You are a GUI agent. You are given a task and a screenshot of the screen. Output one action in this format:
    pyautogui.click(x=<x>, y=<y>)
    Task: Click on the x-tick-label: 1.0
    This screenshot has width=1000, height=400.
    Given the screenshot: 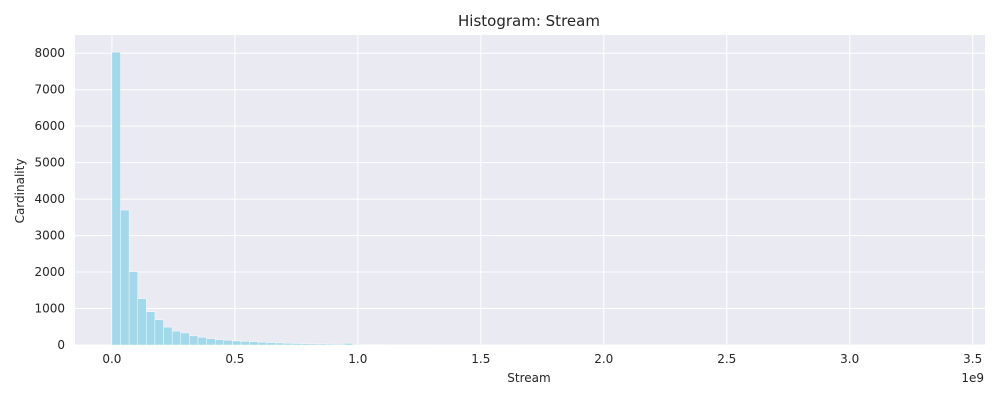 What is the action you would take?
    pyautogui.click(x=357, y=359)
    